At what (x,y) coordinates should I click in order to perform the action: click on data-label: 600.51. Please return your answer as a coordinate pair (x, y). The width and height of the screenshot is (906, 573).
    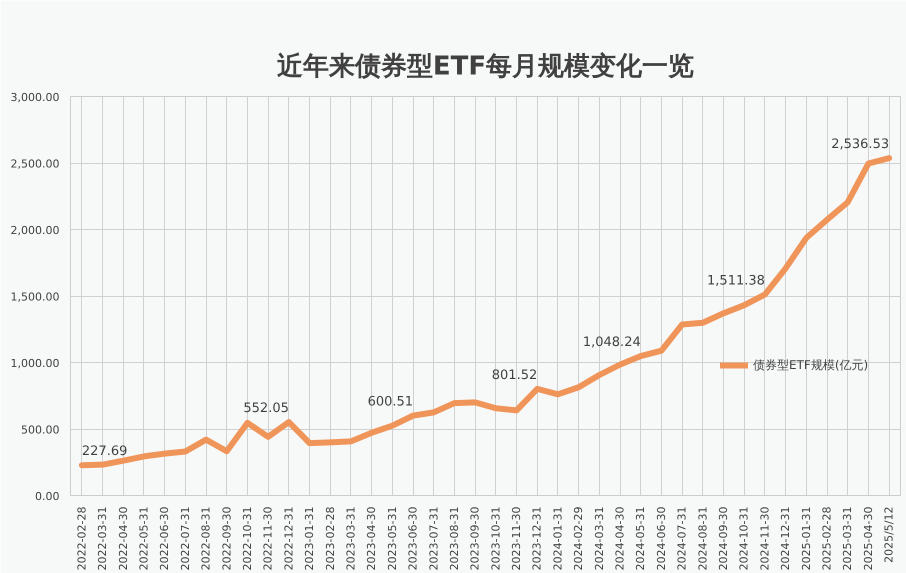
    Looking at the image, I should click on (391, 402).